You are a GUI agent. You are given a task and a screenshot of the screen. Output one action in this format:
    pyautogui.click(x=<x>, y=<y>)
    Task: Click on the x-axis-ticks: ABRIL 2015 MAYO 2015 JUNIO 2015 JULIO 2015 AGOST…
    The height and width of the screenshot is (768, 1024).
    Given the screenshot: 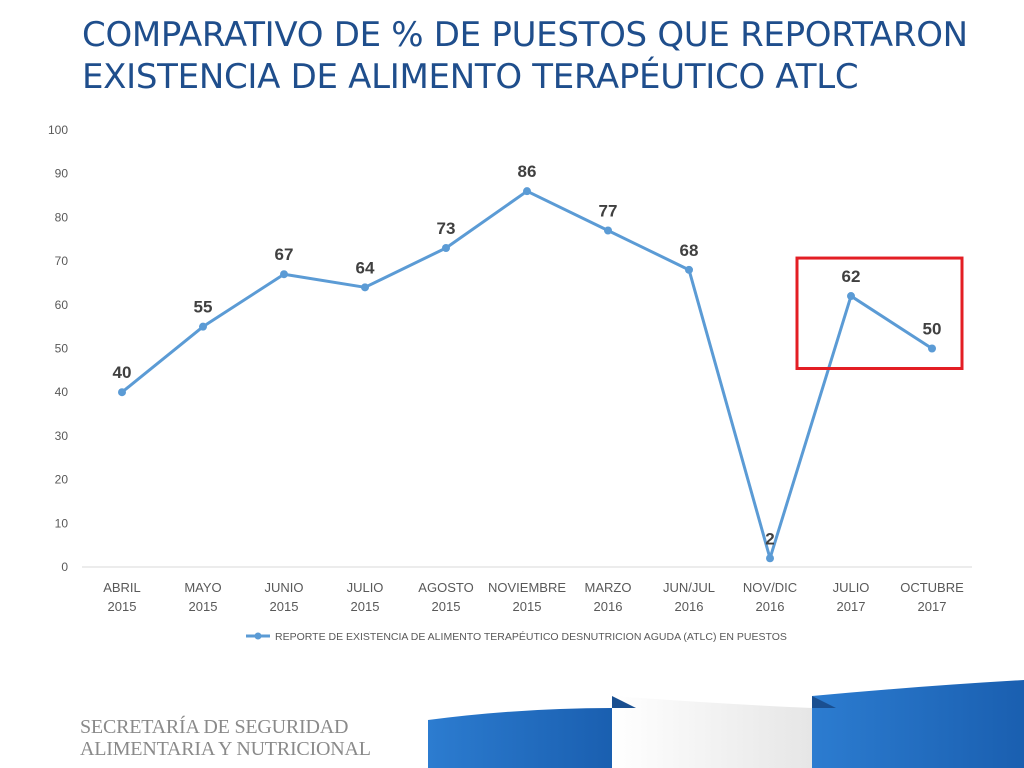 What is the action you would take?
    pyautogui.click(x=533, y=597)
    